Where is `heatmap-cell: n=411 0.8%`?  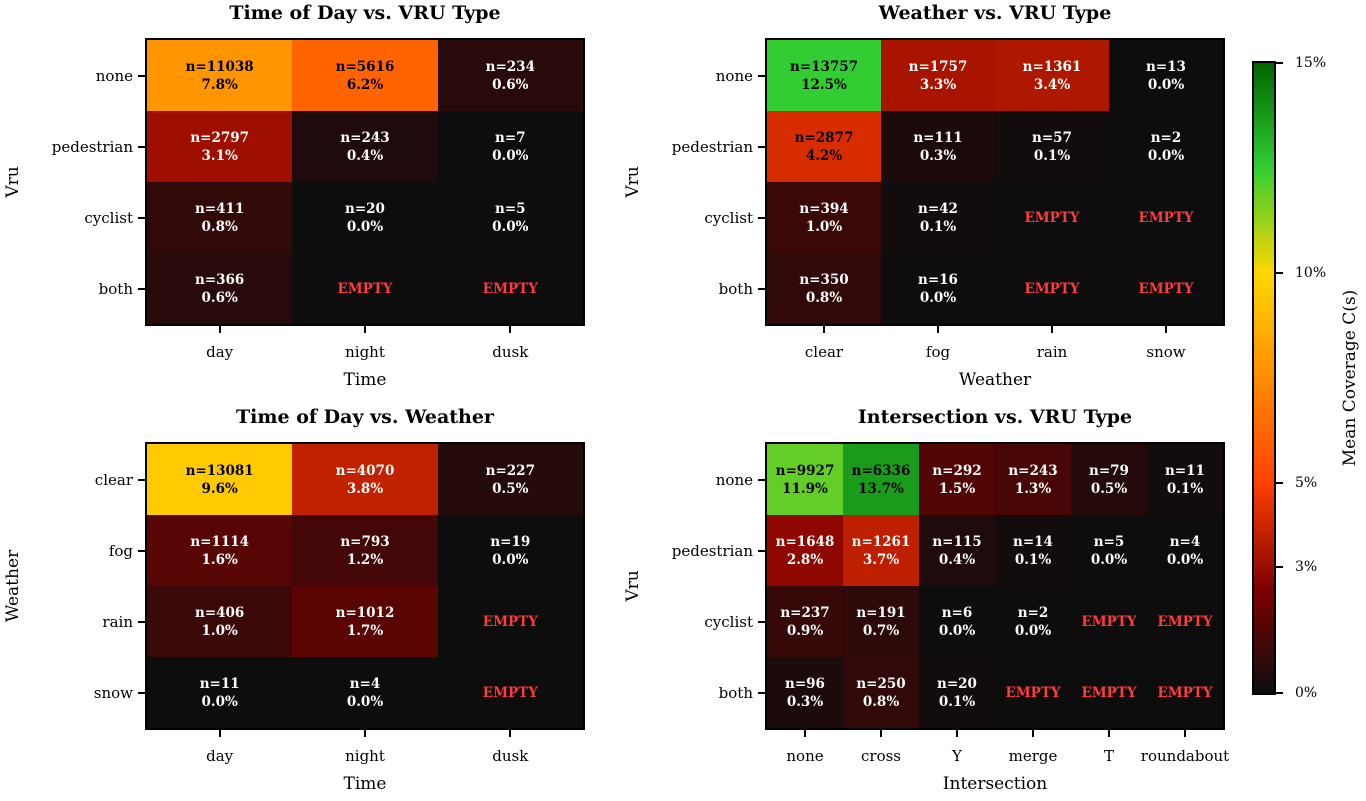
heatmap-cell: n=411 0.8% is located at coordinates (220, 217).